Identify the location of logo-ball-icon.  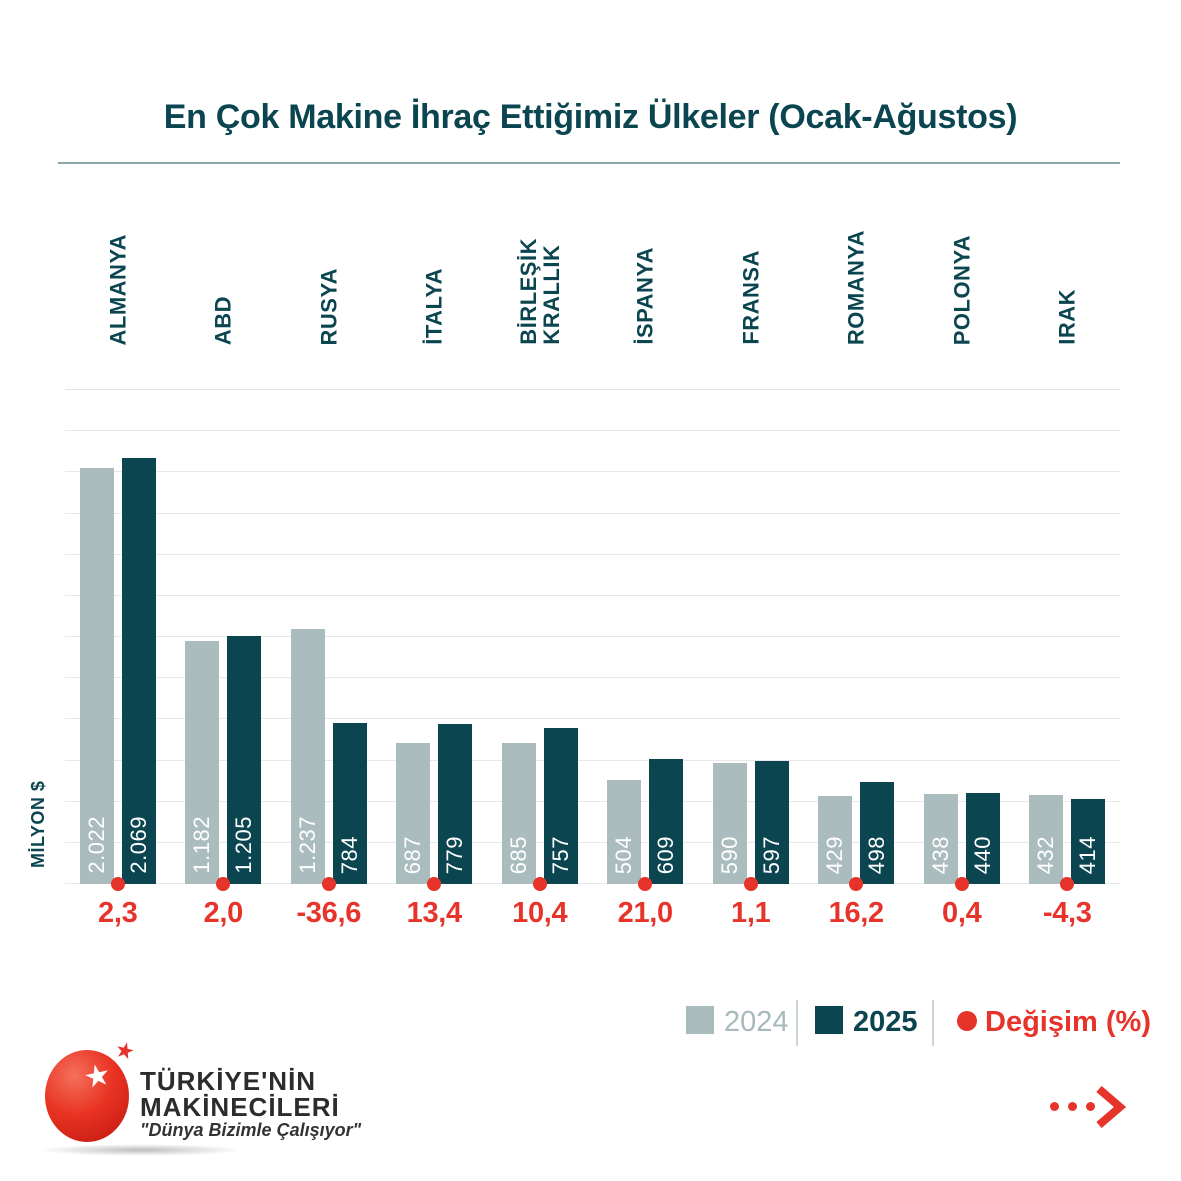
(87, 1096).